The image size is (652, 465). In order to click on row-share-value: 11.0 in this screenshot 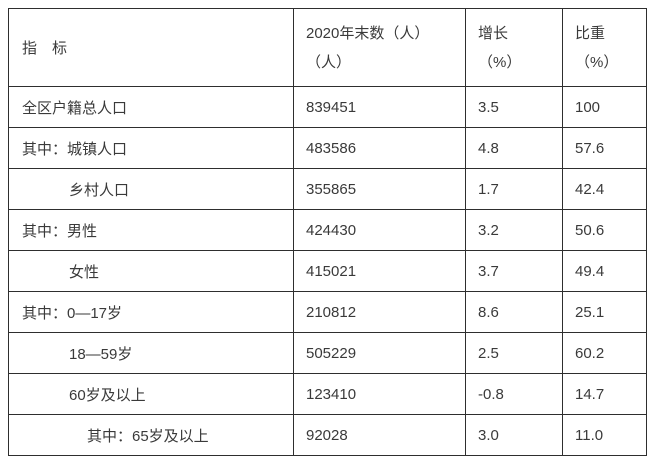, I will do `click(604, 435)`.